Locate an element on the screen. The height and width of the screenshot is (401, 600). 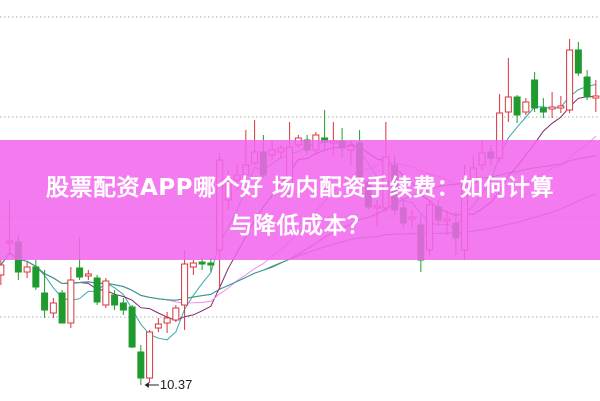
min-marker-arrowhead is located at coordinates (146, 385).